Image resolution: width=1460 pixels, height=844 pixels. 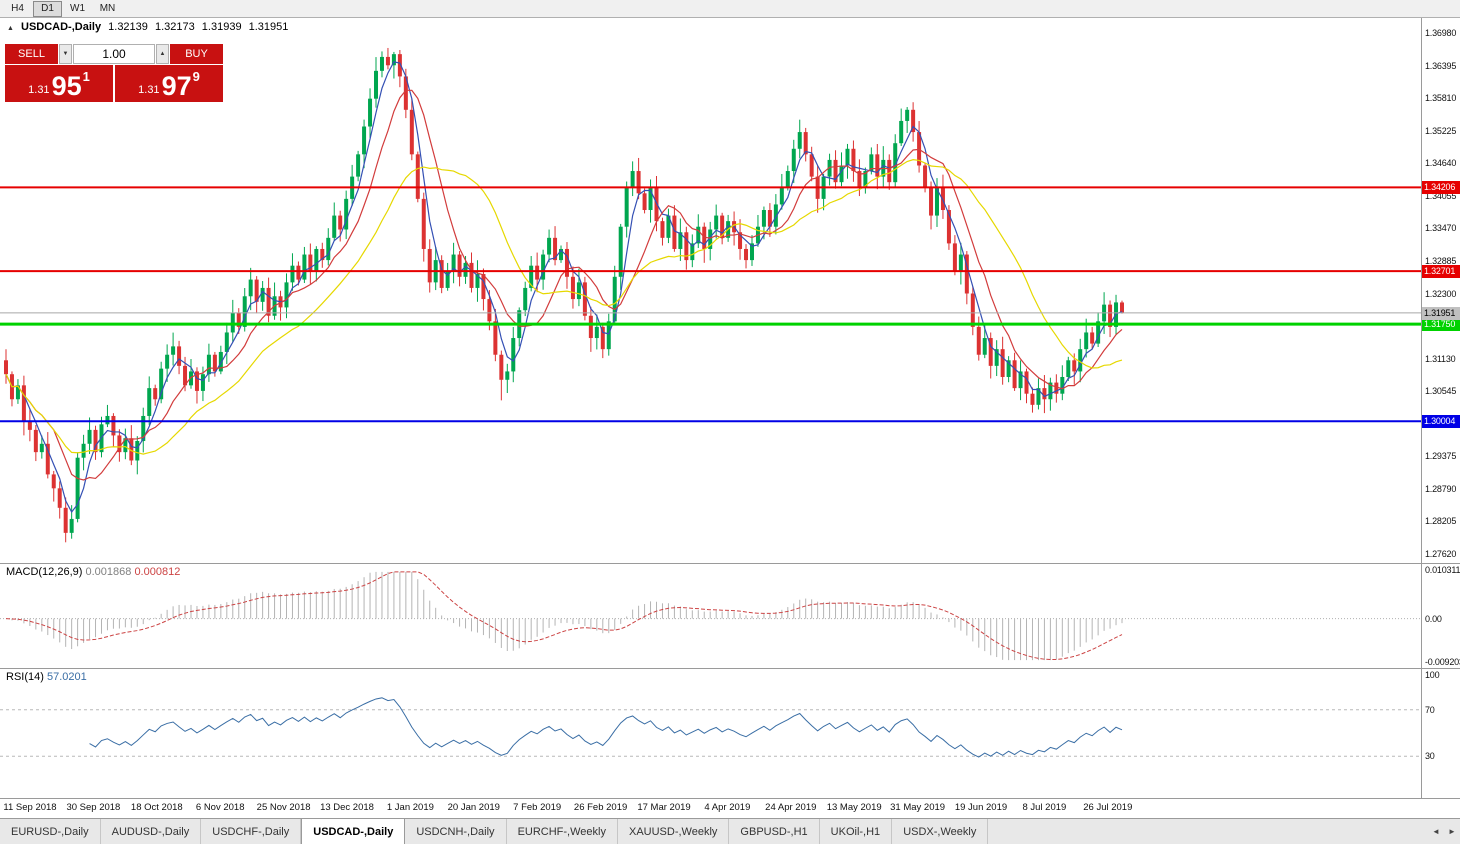 I want to click on price-tick: 1.32300, so click(x=1441, y=293).